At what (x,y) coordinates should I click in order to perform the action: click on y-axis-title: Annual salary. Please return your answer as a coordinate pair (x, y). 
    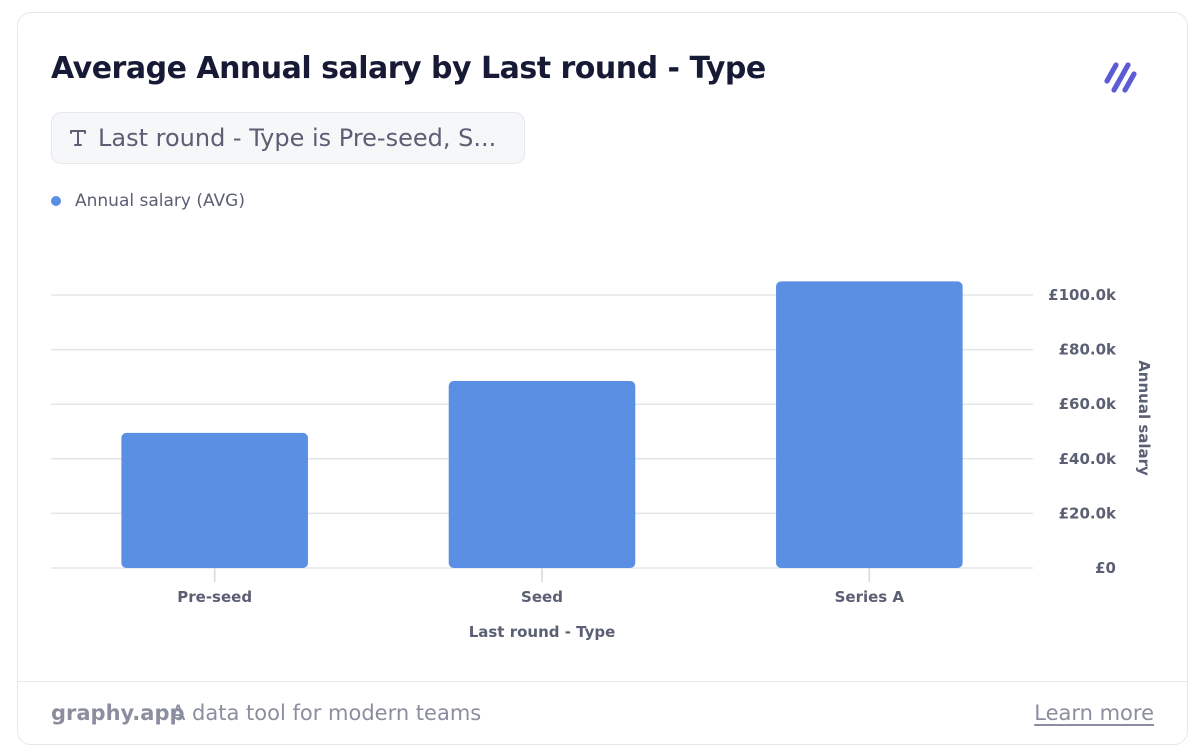
    Looking at the image, I should click on (1144, 418).